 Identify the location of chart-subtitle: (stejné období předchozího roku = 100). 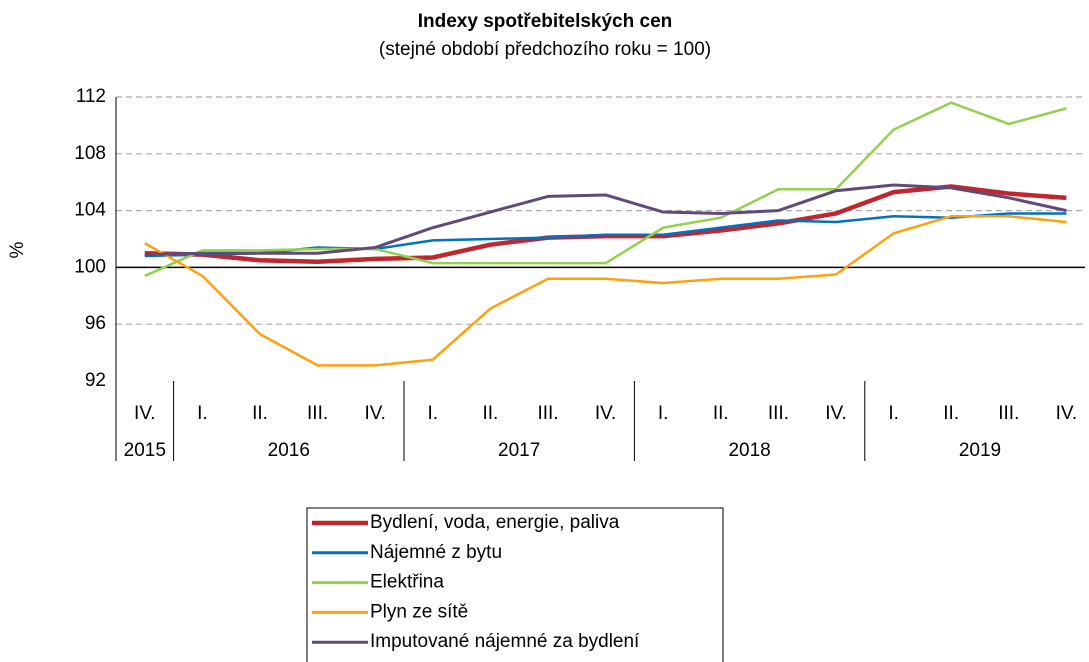
(545, 49).